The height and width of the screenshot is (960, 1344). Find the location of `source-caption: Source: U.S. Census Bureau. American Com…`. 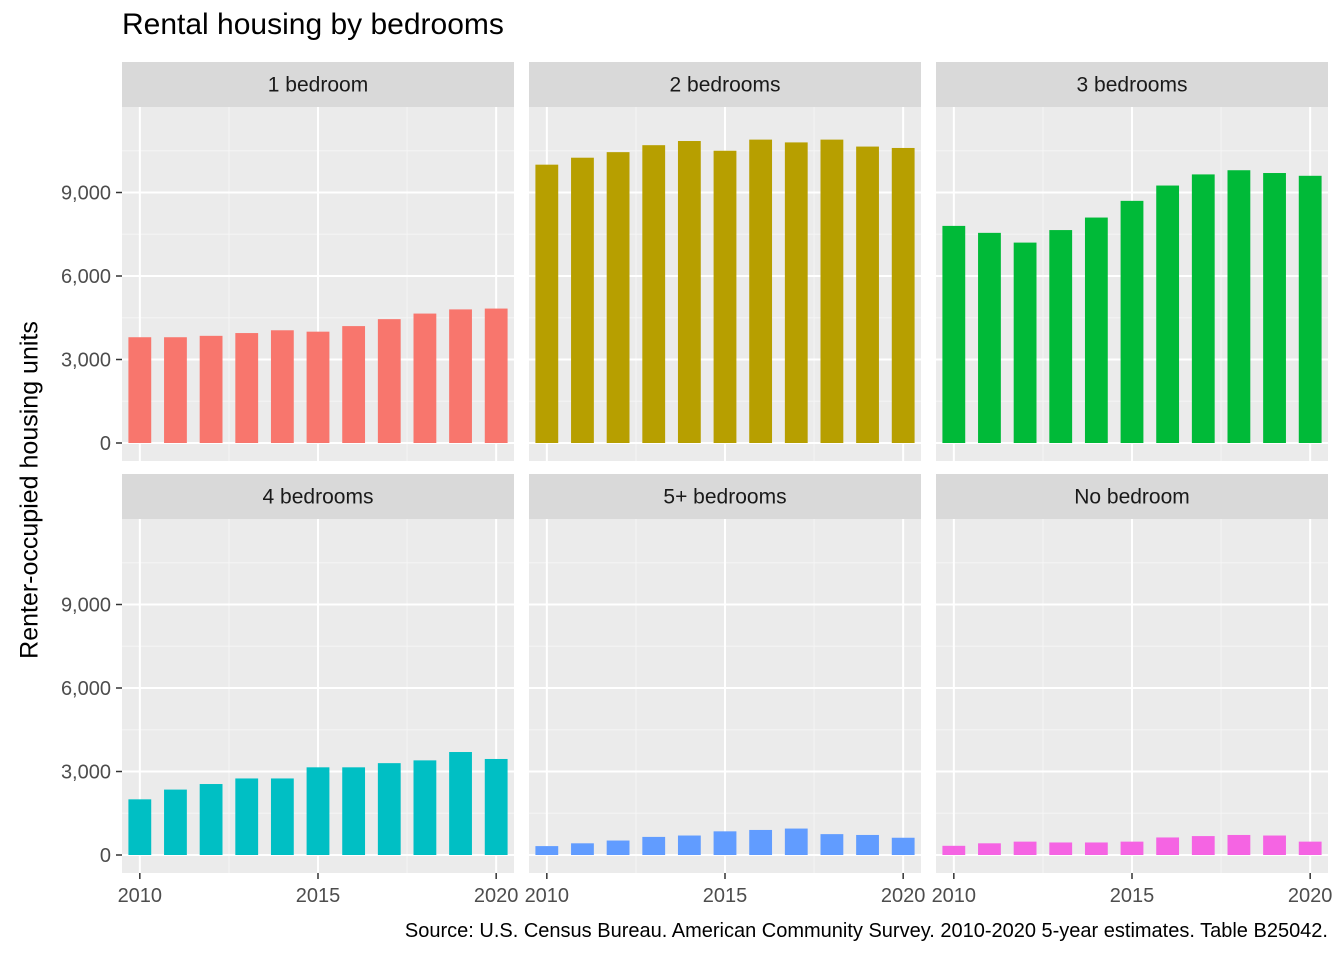

source-caption: Source: U.S. Census Bureau. American Com… is located at coordinates (866, 931).